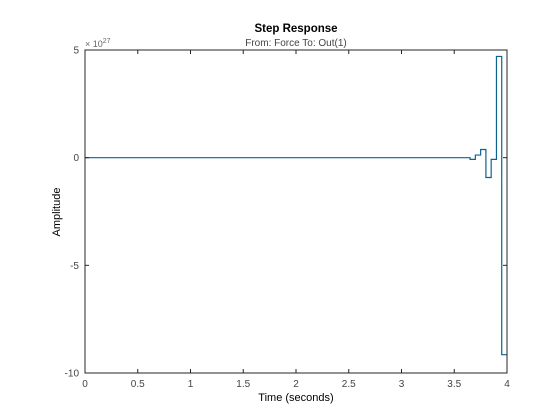 This screenshot has width=560, height=420. Describe the element at coordinates (296, 43) in the screenshot. I see `chart-subtitle: From: Force To: Out(1)` at that location.